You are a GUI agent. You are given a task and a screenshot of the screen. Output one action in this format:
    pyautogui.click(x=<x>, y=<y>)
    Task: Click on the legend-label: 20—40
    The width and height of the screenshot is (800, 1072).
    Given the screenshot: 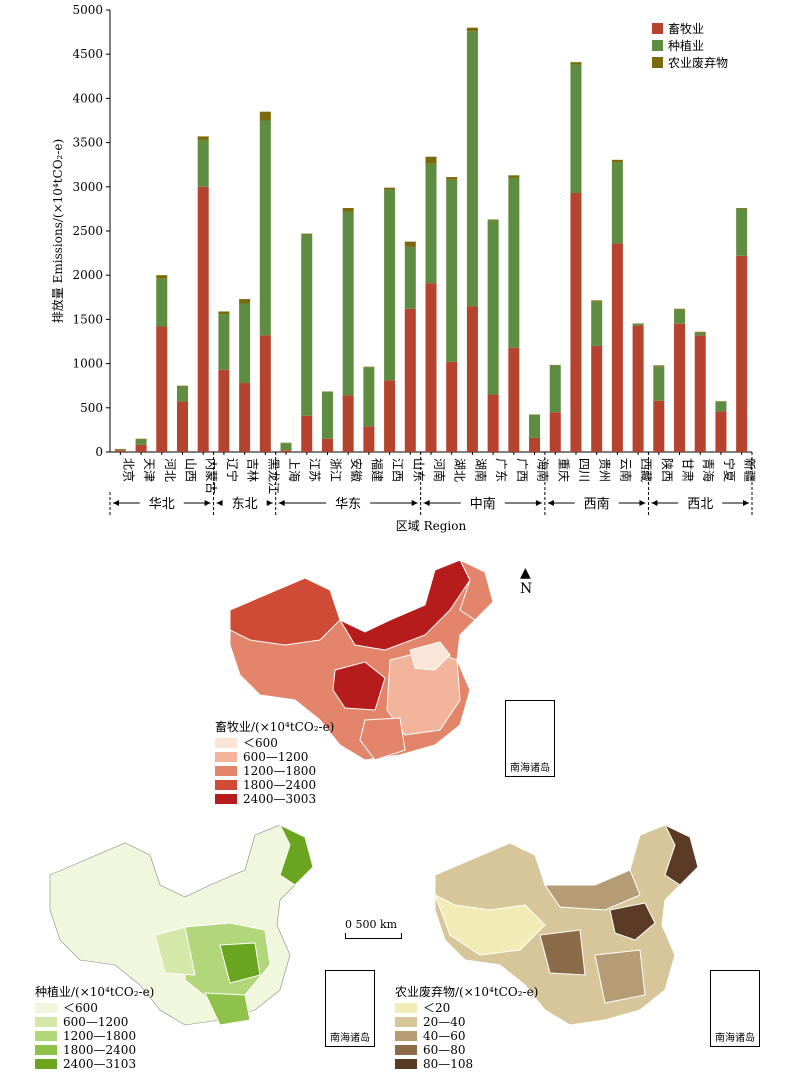 What is the action you would take?
    pyautogui.click(x=444, y=1022)
    